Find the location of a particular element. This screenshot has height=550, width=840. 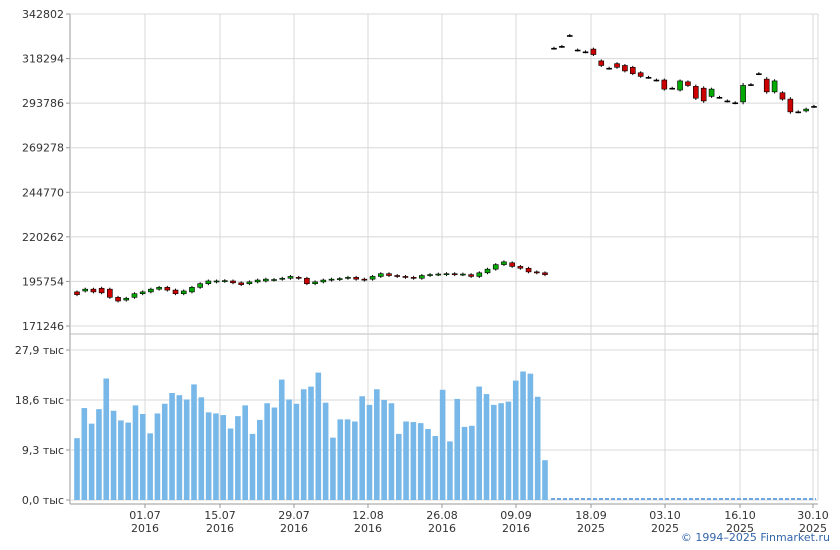

x-tick-date: 29.07 is located at coordinates (294, 515).